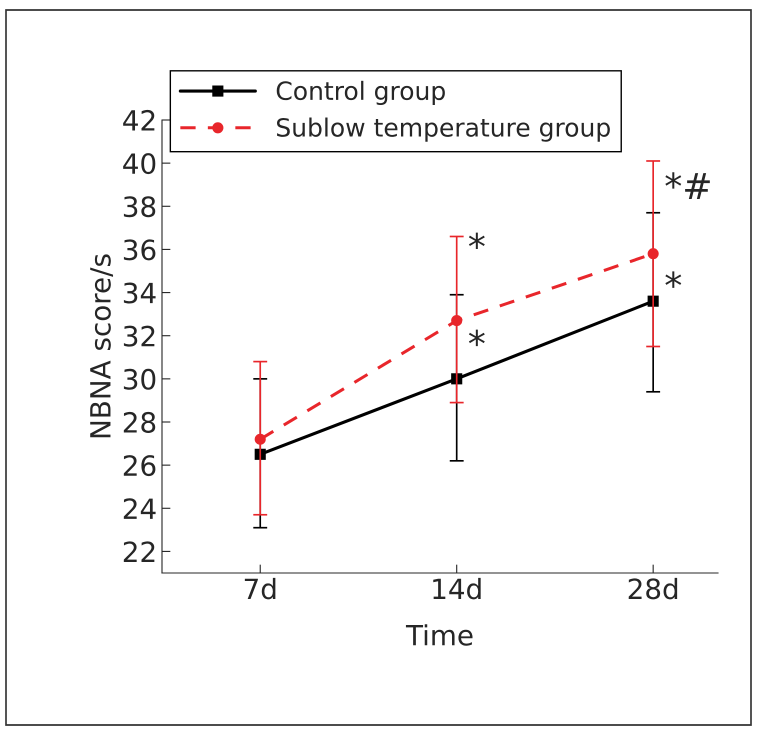  Describe the element at coordinates (139, 336) in the screenshot. I see `y-tick-label: 32` at that location.